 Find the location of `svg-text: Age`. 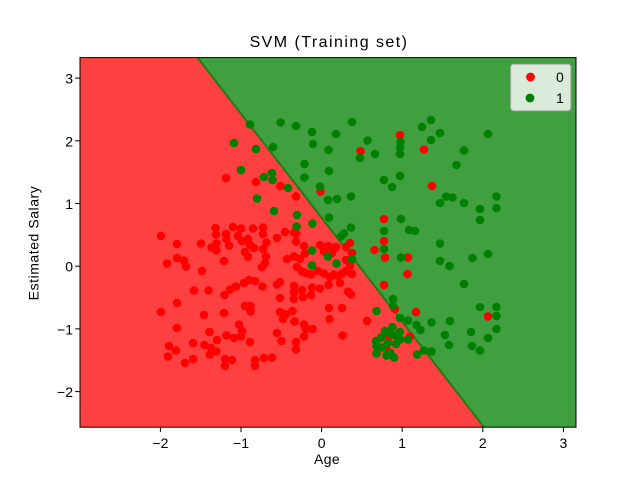

svg-text: Age is located at coordinates (327, 459).